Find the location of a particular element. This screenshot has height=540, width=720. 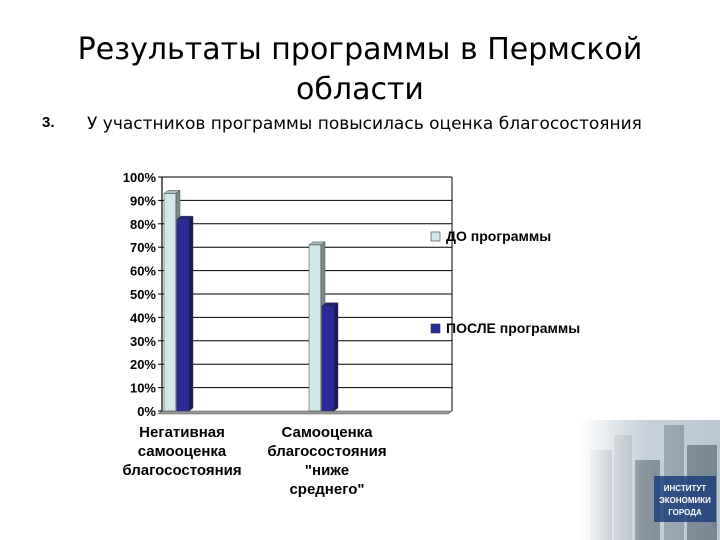

y-axis-ticks: 0% 10% 20% 30% 40% 50% 60% 70% 80% 90% 100% is located at coordinates (142, 294).